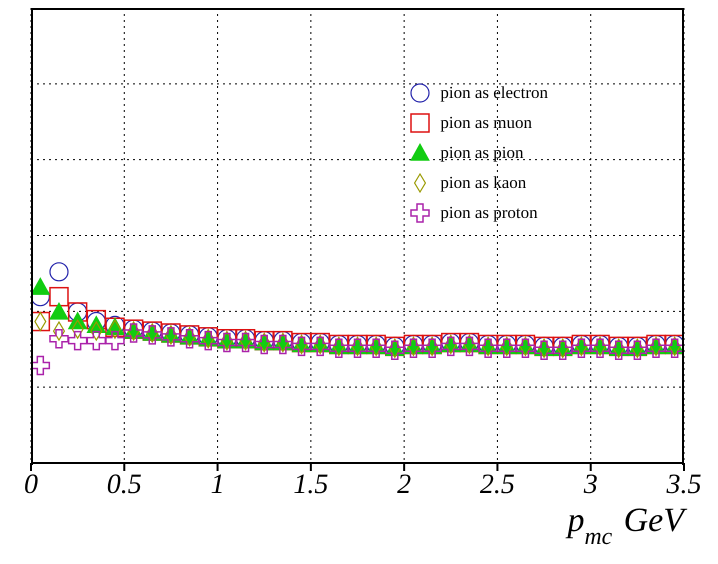  What do you see at coordinates (590, 484) in the screenshot?
I see `x-tick-label: 3` at bounding box center [590, 484].